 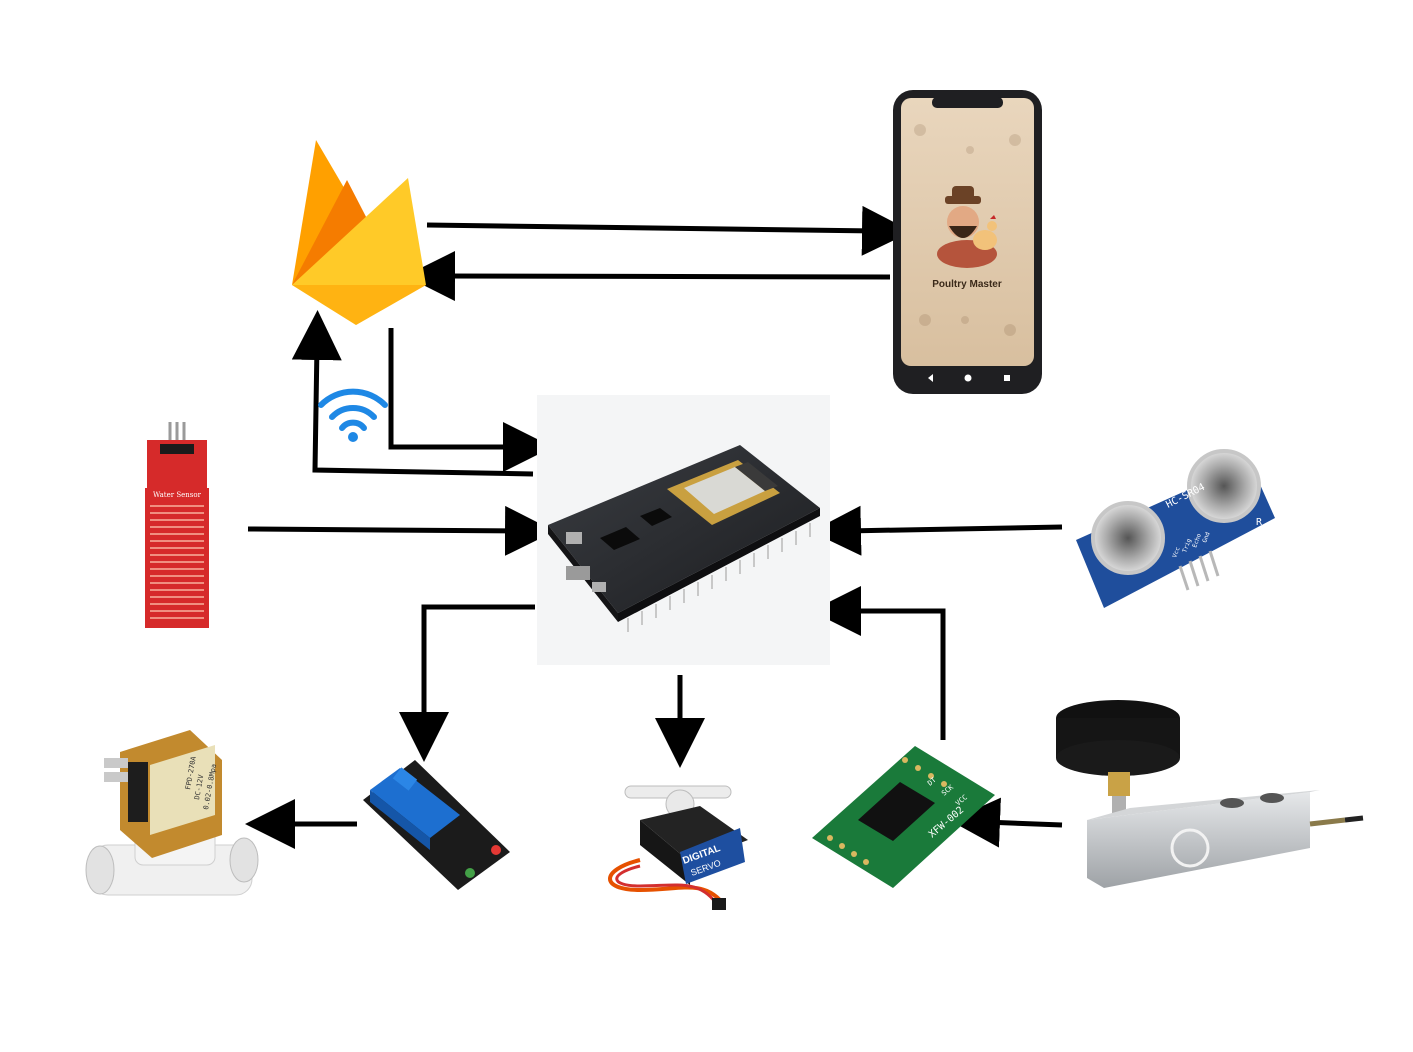 I want to click on arrow-ultrasonic-to-board, so click(x=937, y=530).